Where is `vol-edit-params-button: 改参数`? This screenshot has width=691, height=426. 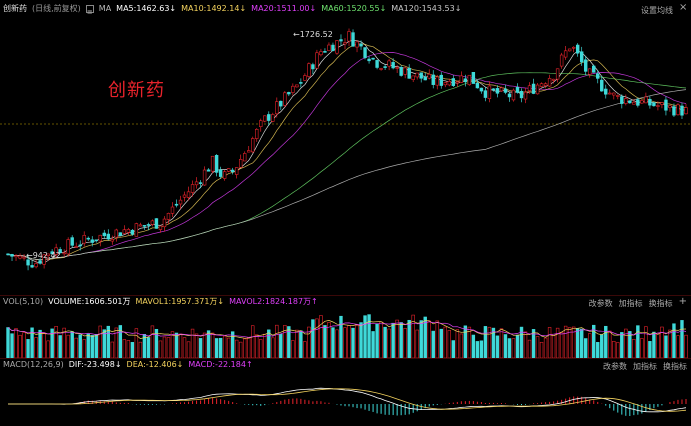 vol-edit-params-button: 改参数 is located at coordinates (600, 303).